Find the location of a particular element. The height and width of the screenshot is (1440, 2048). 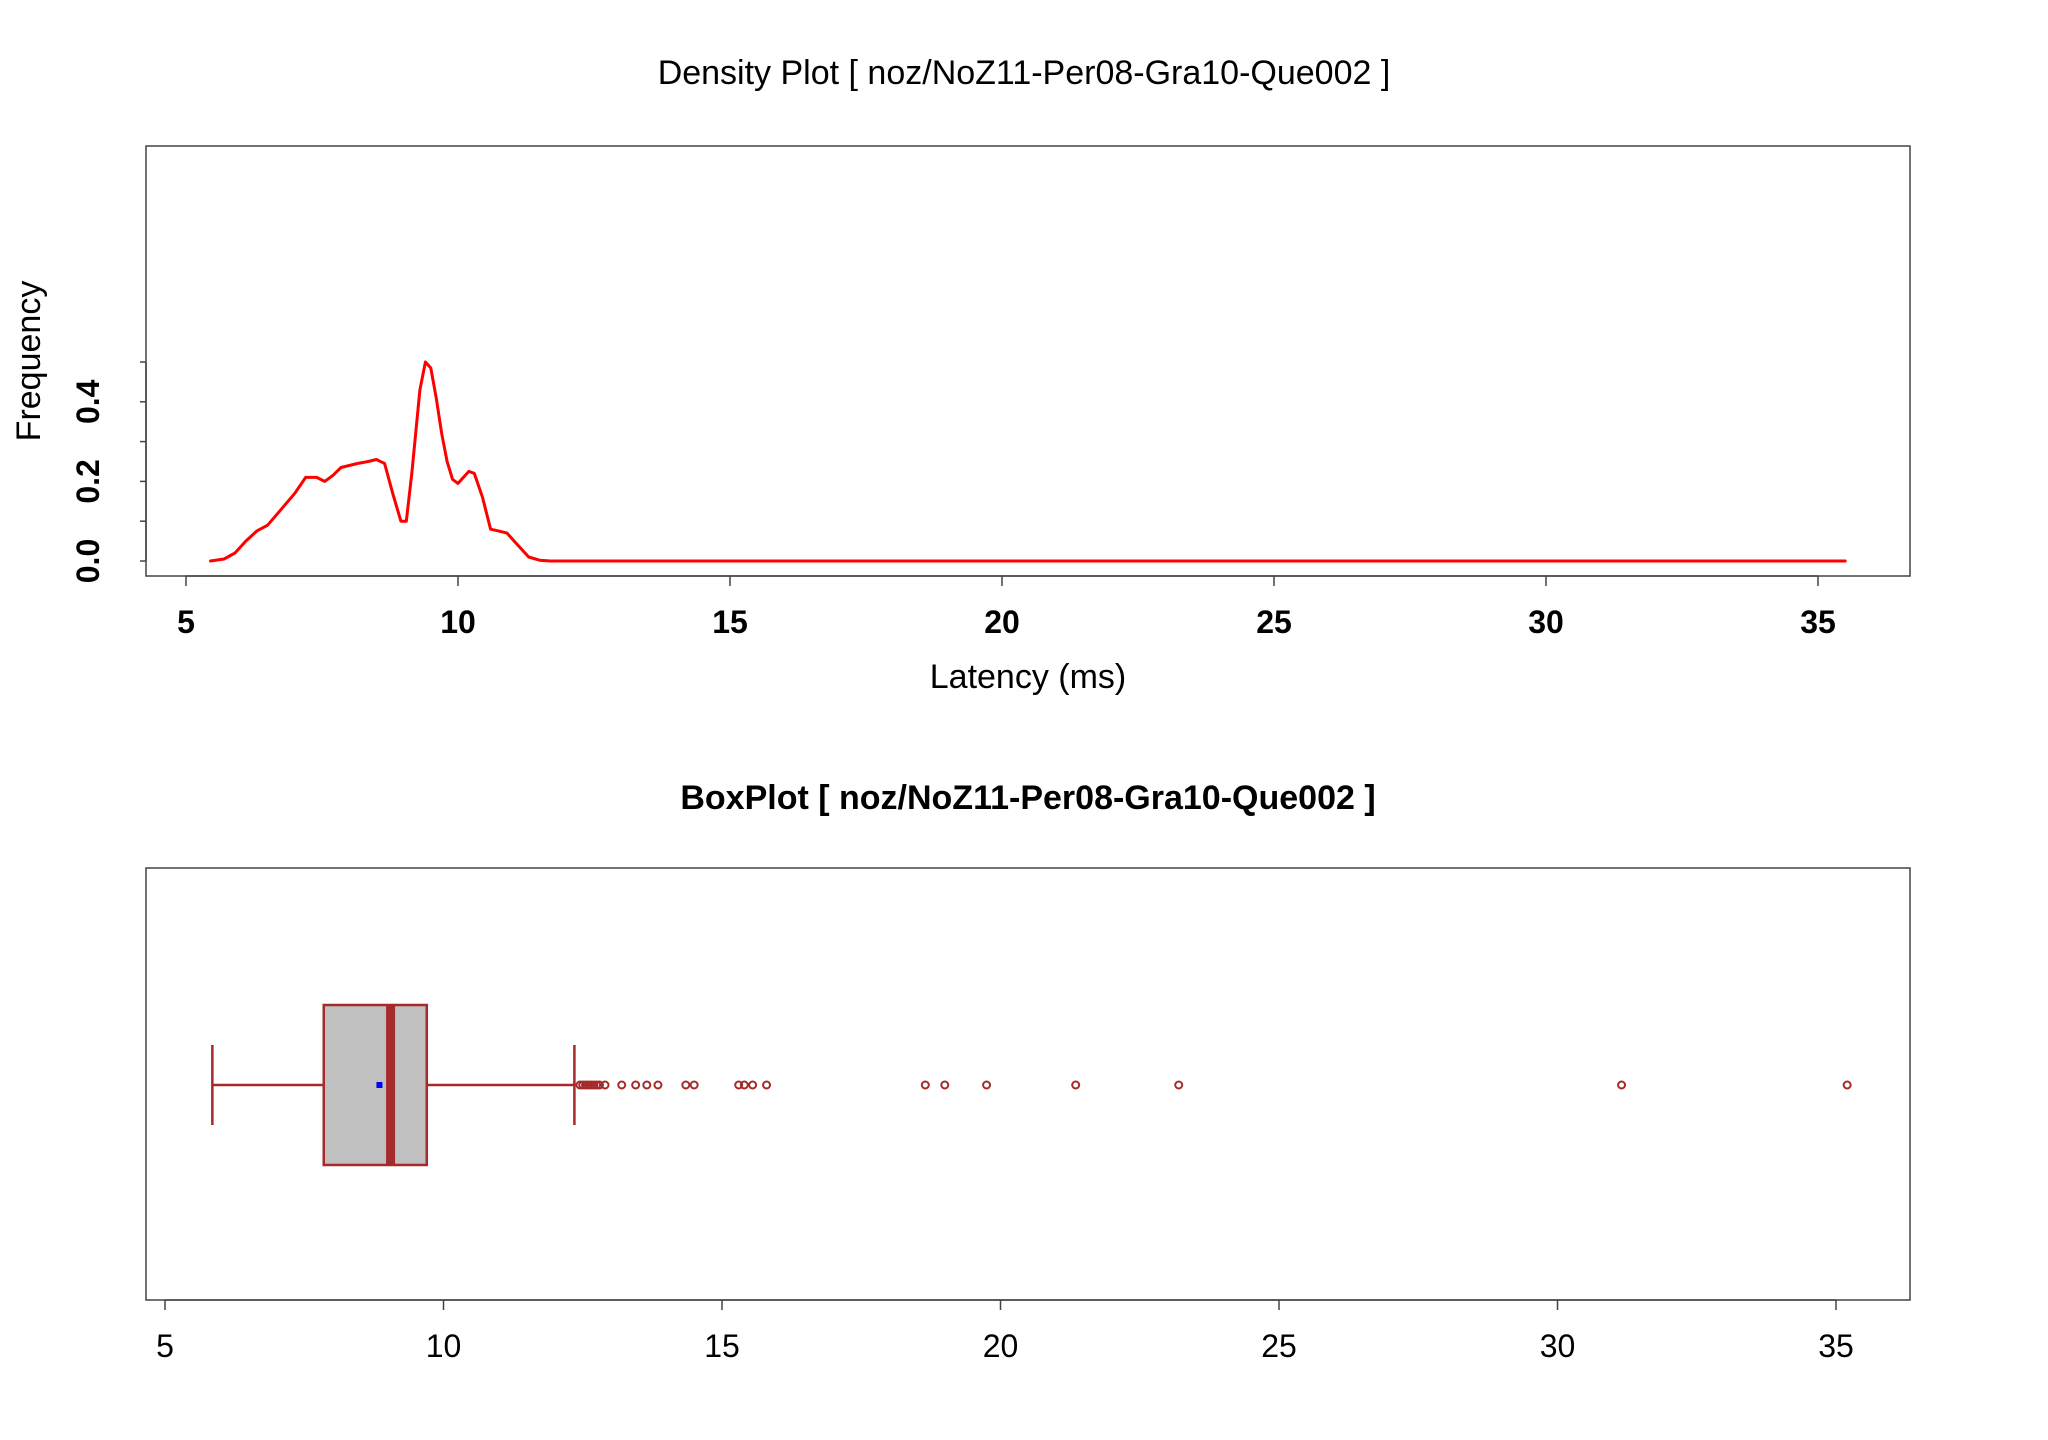

density-x-tick-label: 5 is located at coordinates (186, 622).